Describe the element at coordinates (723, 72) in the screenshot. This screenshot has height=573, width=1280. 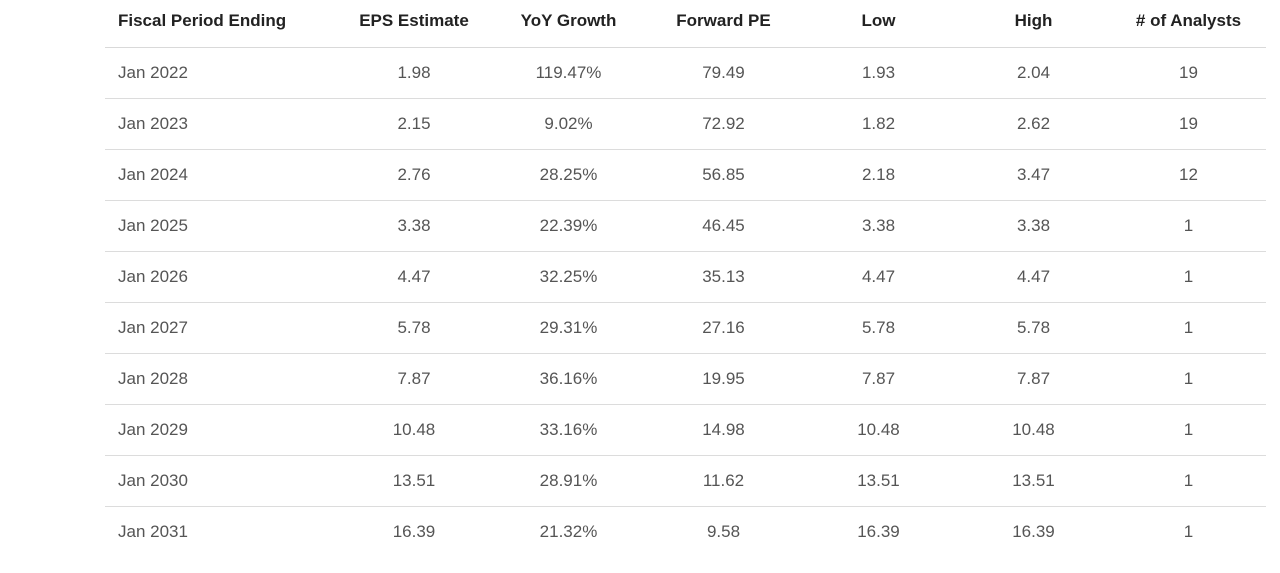
I see `cell-forward-pe: 79.49` at that location.